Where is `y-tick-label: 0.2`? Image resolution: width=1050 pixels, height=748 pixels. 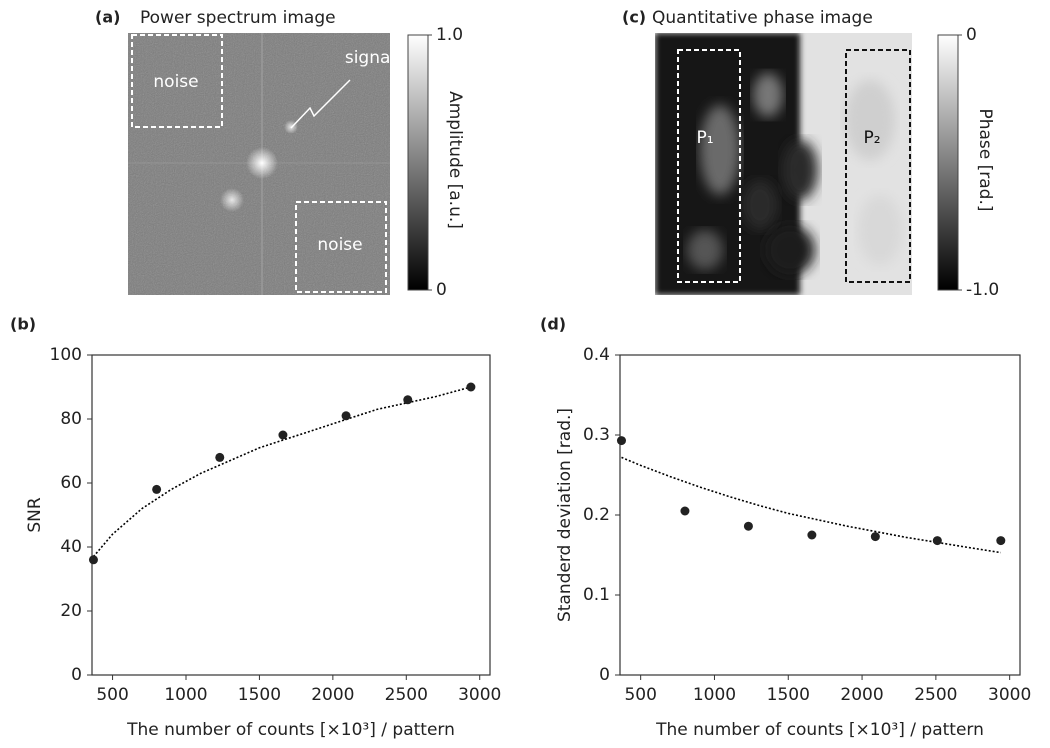
y-tick-label: 0.2 is located at coordinates (596, 515).